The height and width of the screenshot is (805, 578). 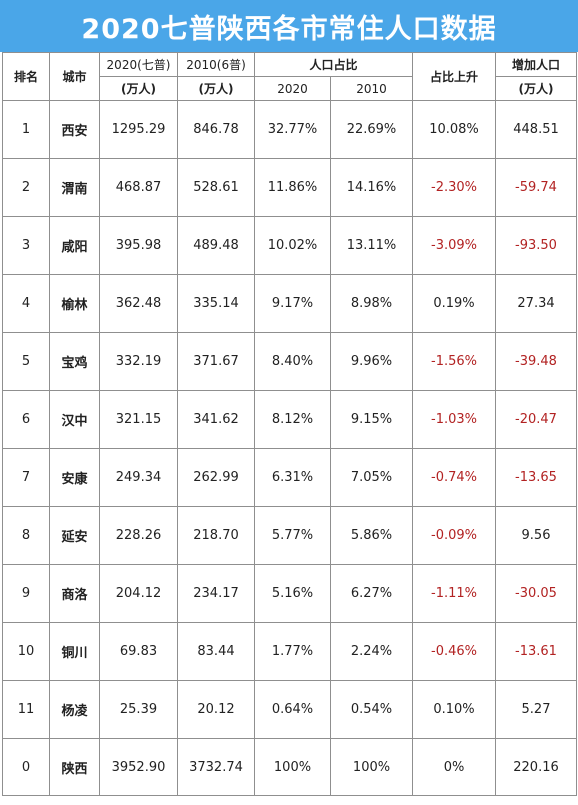 What do you see at coordinates (74, 303) in the screenshot?
I see `cell-city: 榆林` at bounding box center [74, 303].